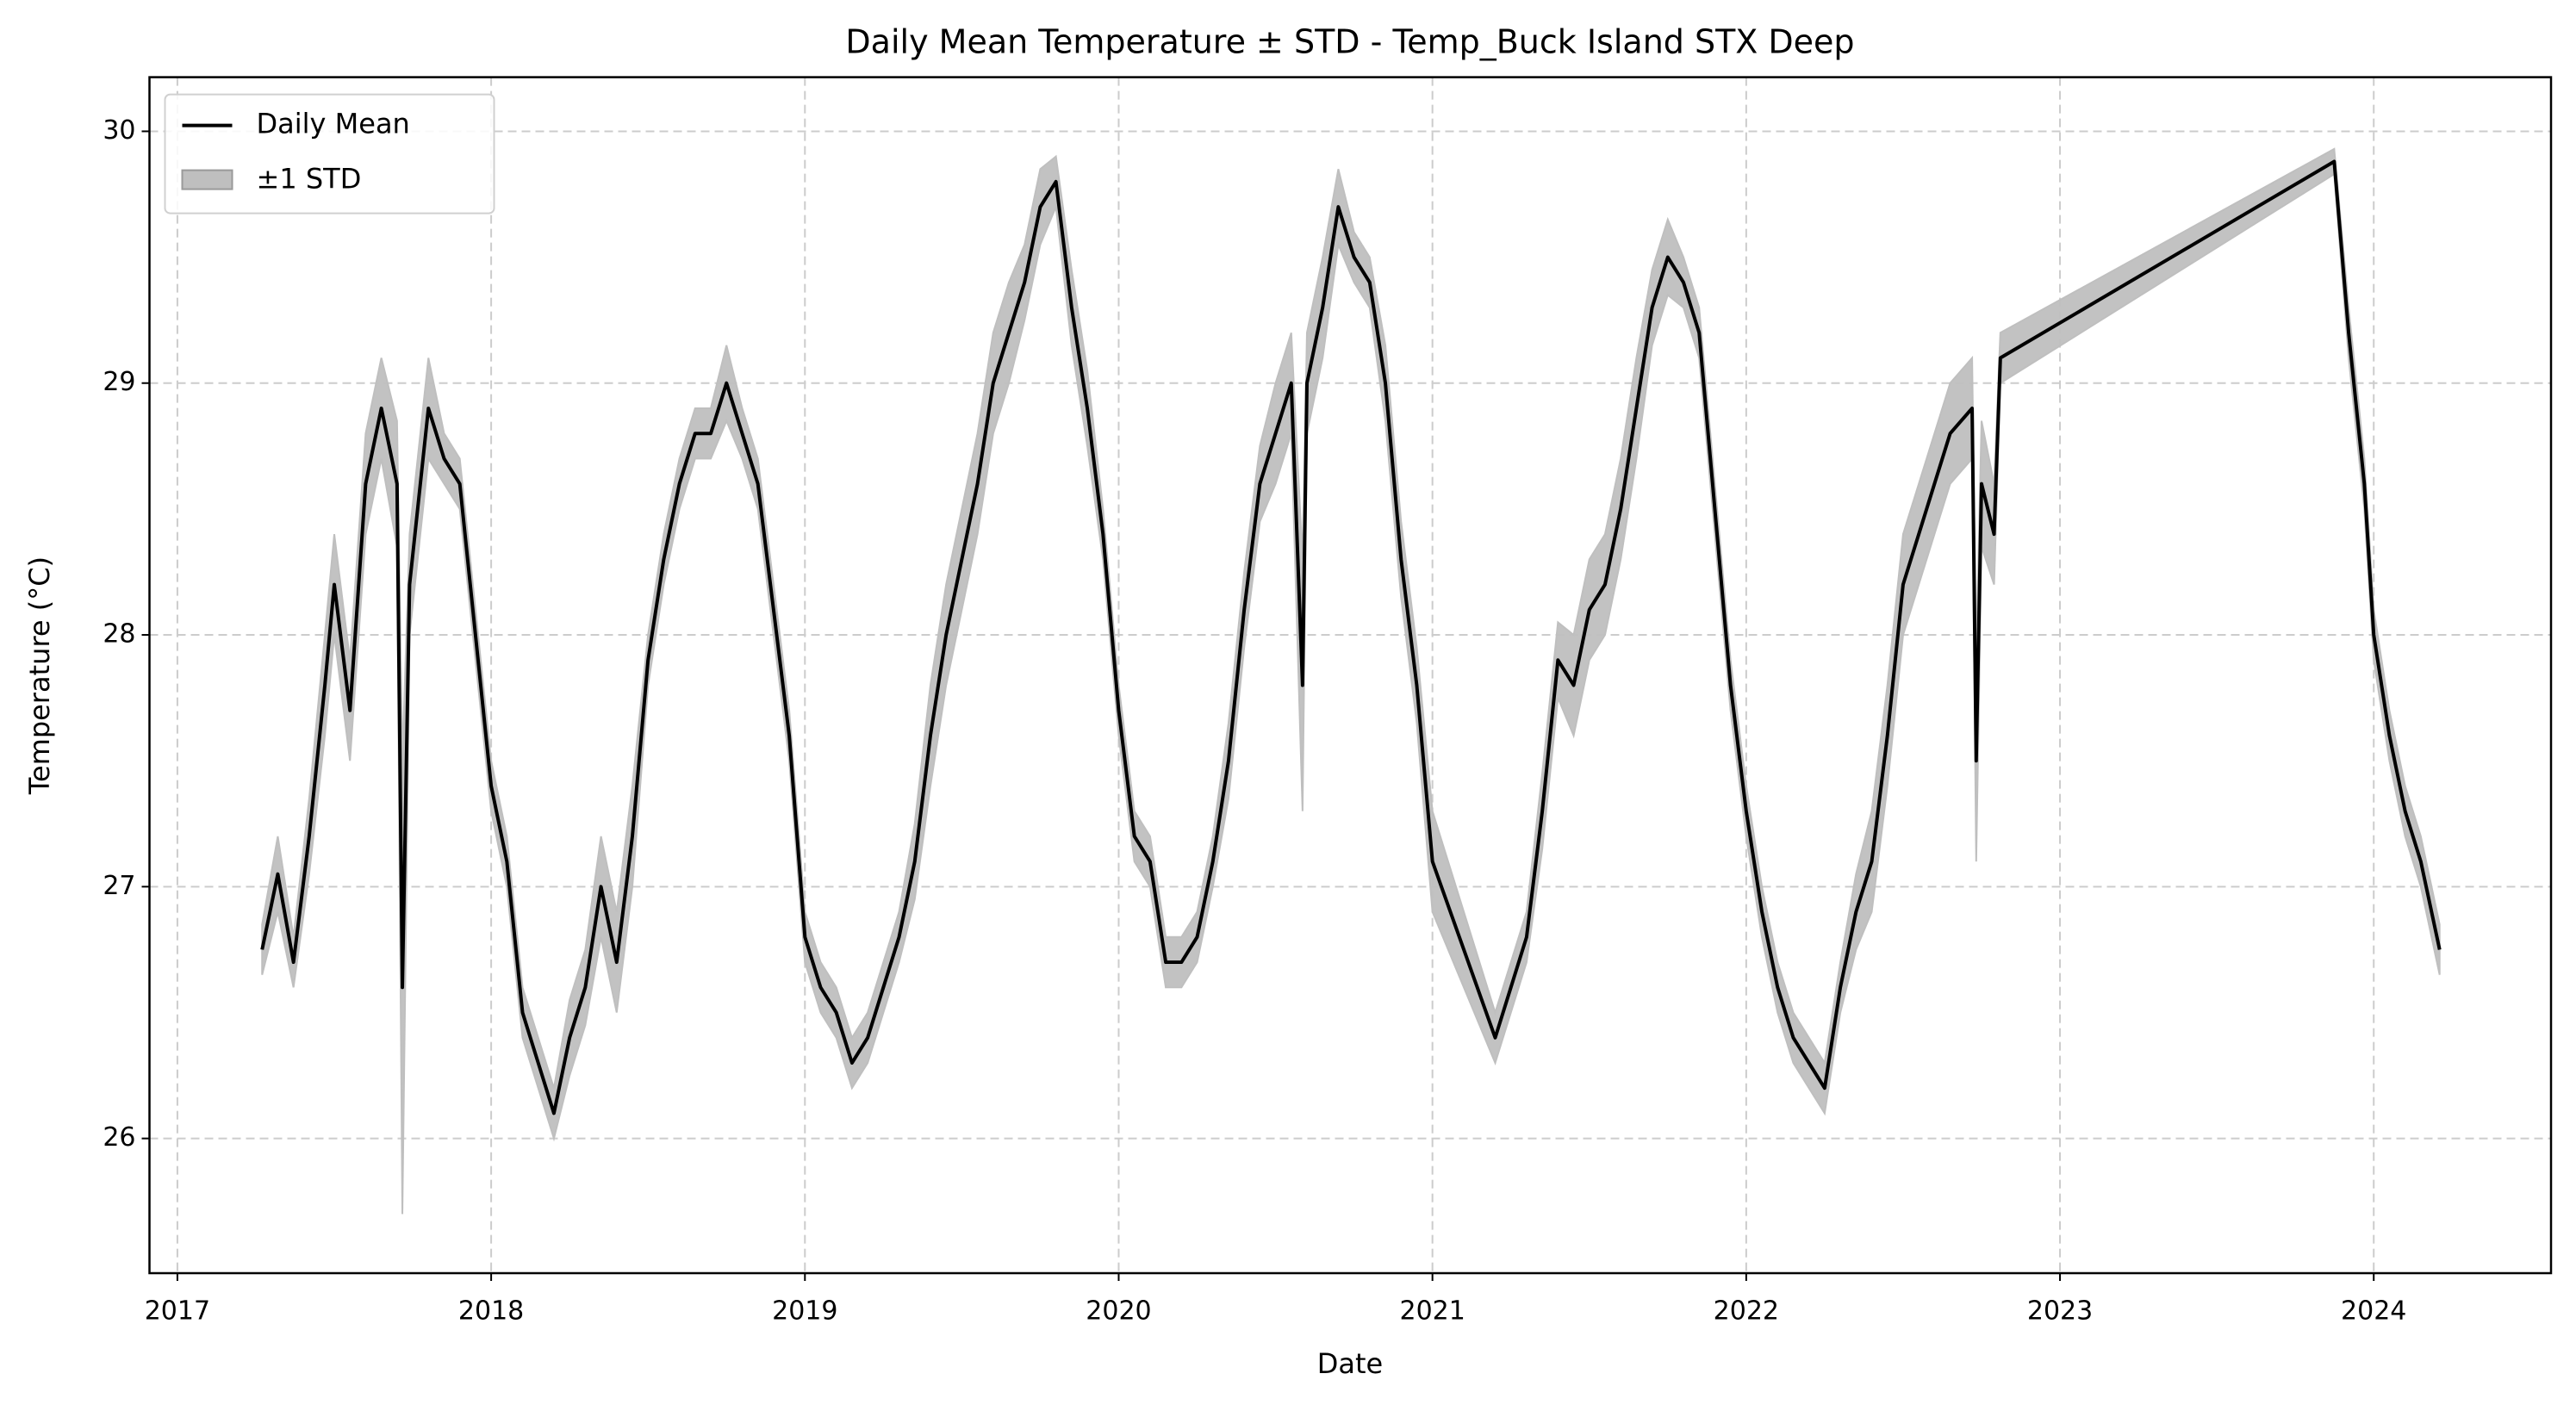  What do you see at coordinates (1432, 1311) in the screenshot?
I see `x-tick-label: 2021` at bounding box center [1432, 1311].